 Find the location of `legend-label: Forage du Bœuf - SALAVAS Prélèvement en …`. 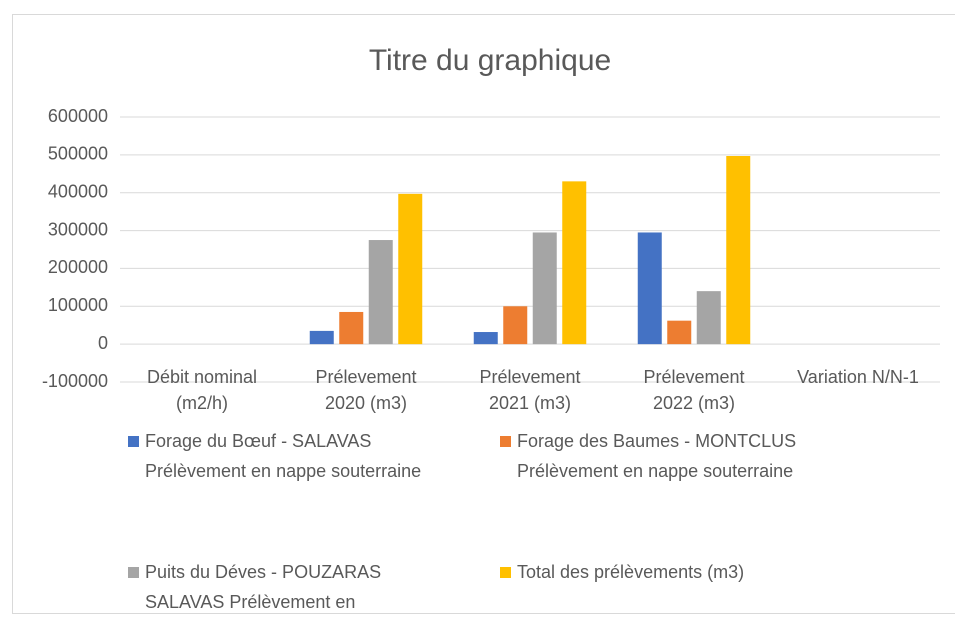

legend-label: Forage du Bœuf - SALAVAS Prélèvement en … is located at coordinates (283, 456).